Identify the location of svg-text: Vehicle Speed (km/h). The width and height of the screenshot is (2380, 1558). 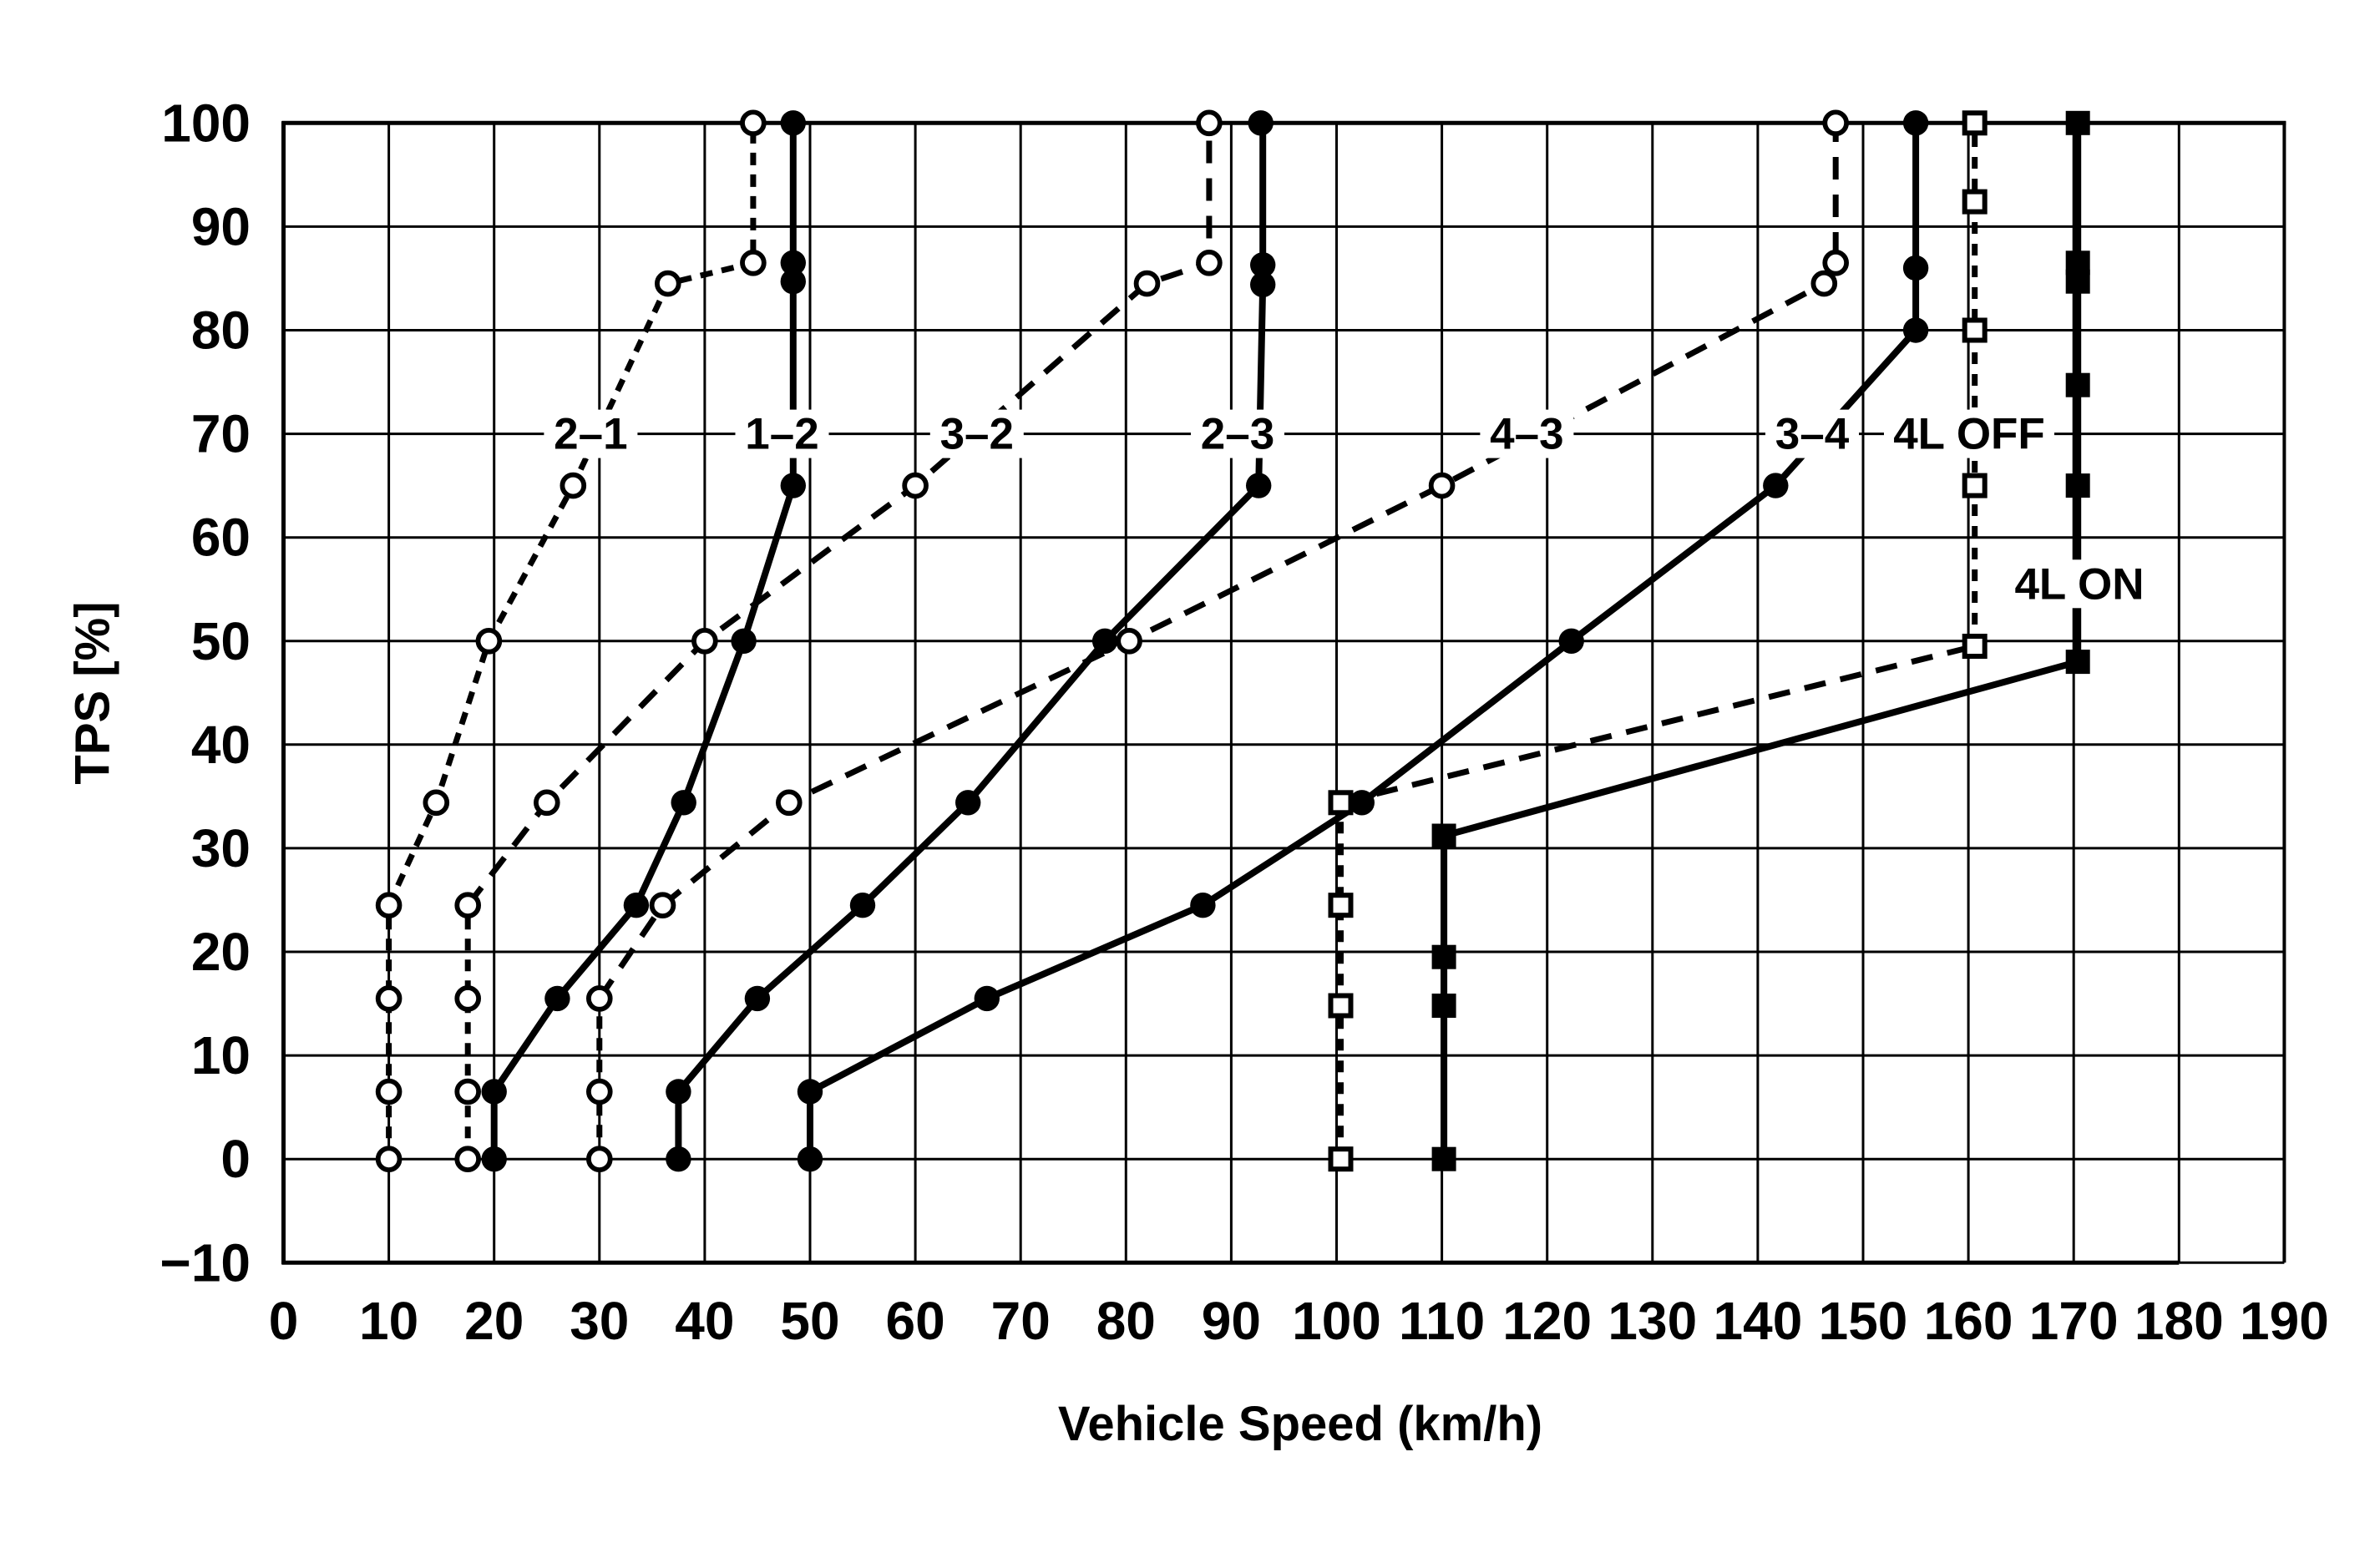
(1300, 1424).